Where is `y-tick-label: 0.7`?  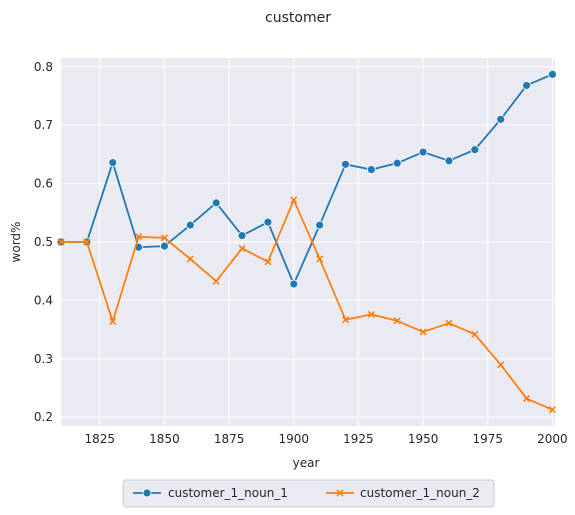
y-tick-label: 0.7 is located at coordinates (43, 125).